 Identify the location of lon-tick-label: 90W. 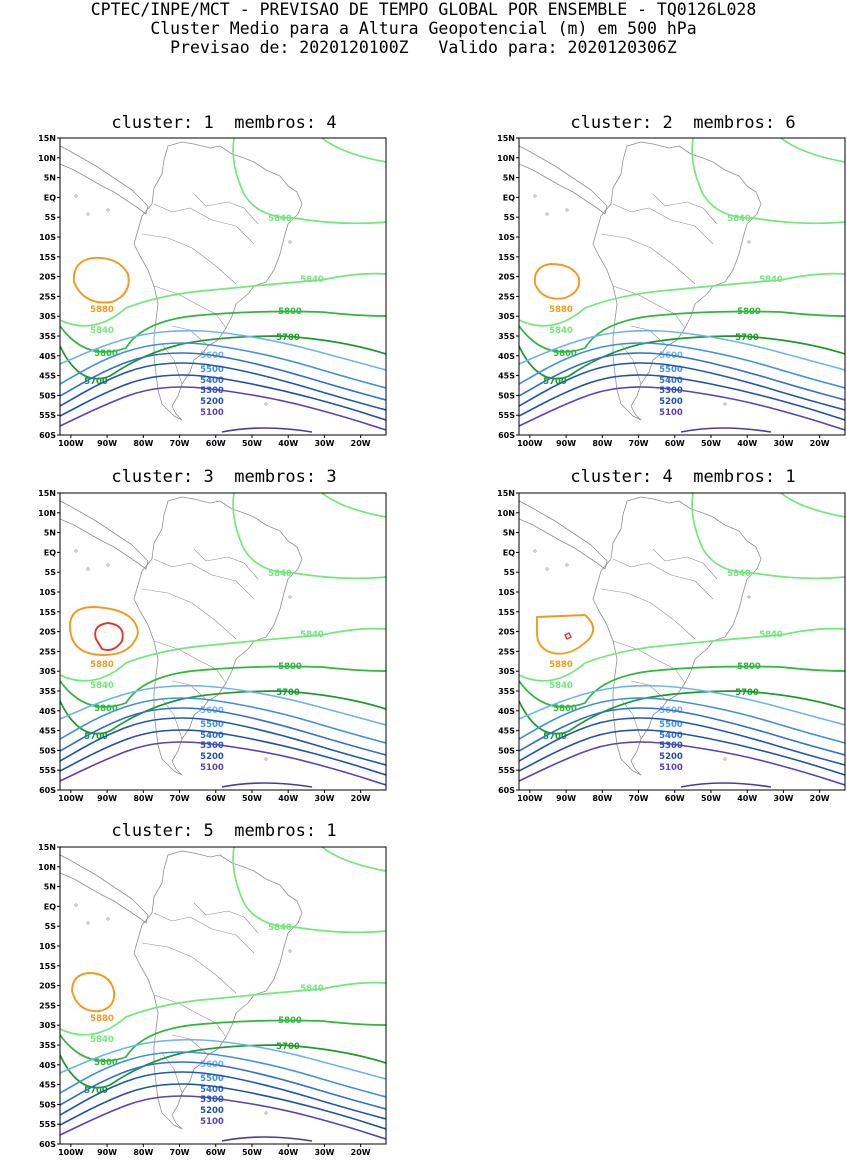
(107, 1152).